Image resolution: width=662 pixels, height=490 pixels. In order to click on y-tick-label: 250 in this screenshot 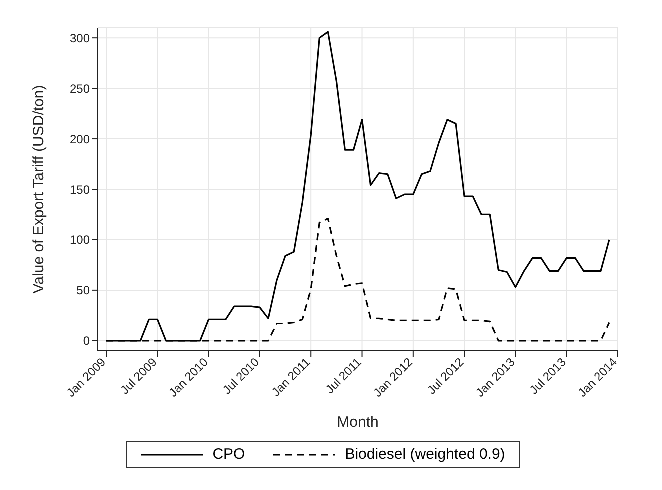, I will do `click(80, 89)`.